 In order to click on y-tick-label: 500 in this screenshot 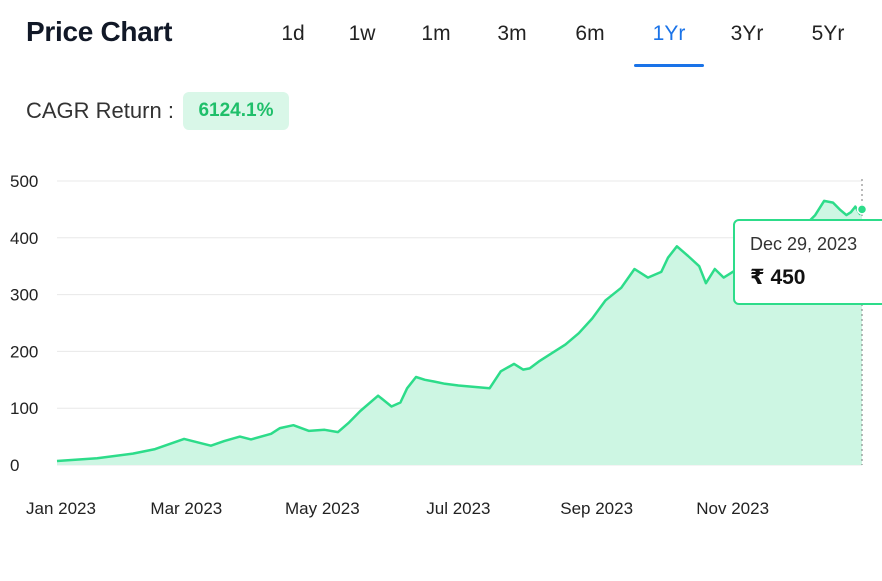, I will do `click(24, 181)`.